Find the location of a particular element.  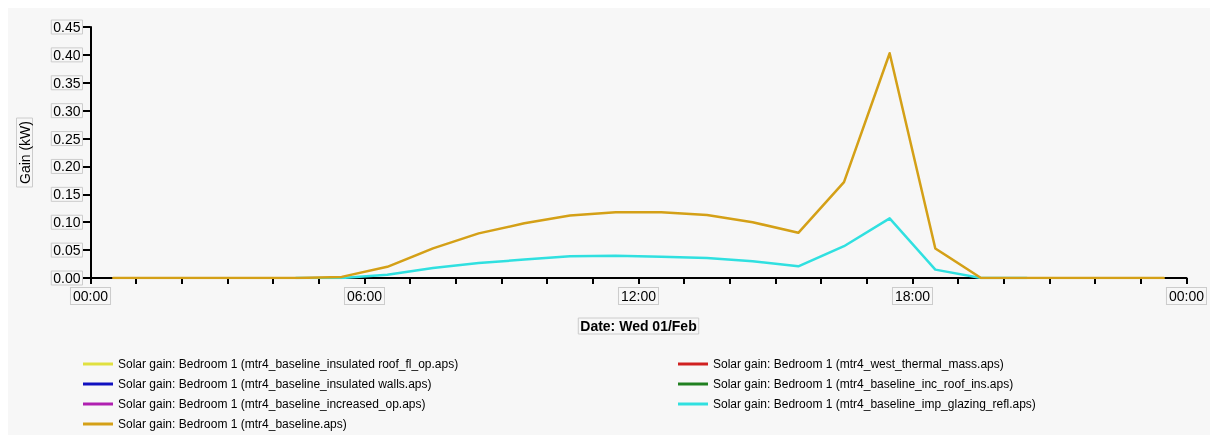

x-tick-label: 06:00 is located at coordinates (364, 296).